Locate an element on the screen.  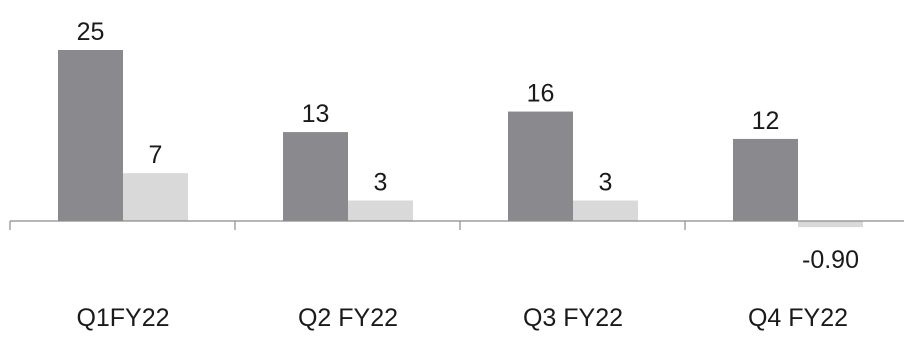
category-label-3: Q3 FY22 is located at coordinates (573, 318).